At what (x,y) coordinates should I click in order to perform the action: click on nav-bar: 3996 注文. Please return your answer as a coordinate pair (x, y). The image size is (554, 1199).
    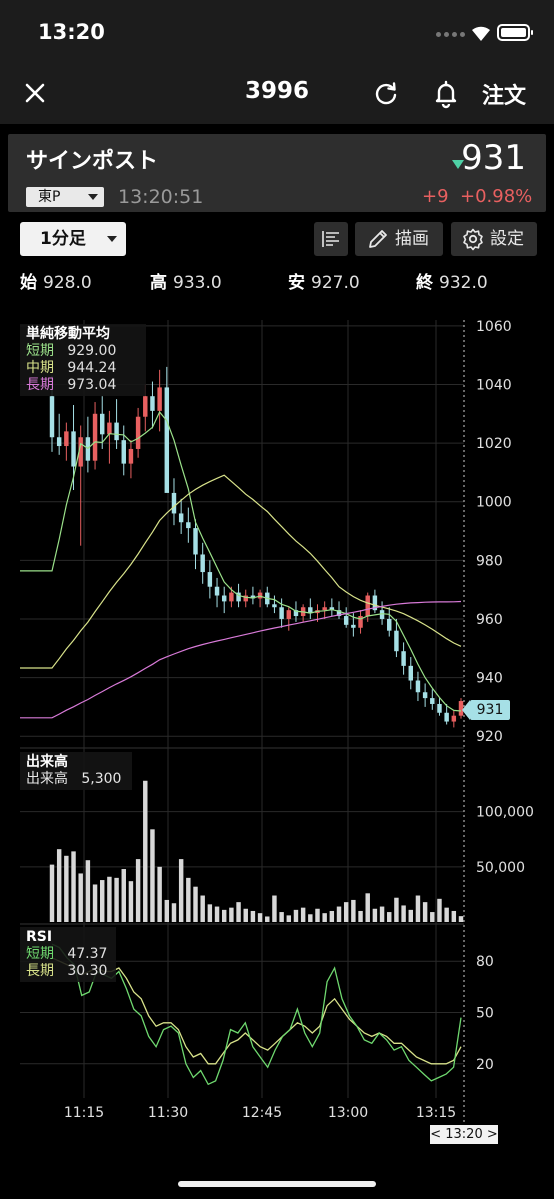
    Looking at the image, I should click on (277, 94).